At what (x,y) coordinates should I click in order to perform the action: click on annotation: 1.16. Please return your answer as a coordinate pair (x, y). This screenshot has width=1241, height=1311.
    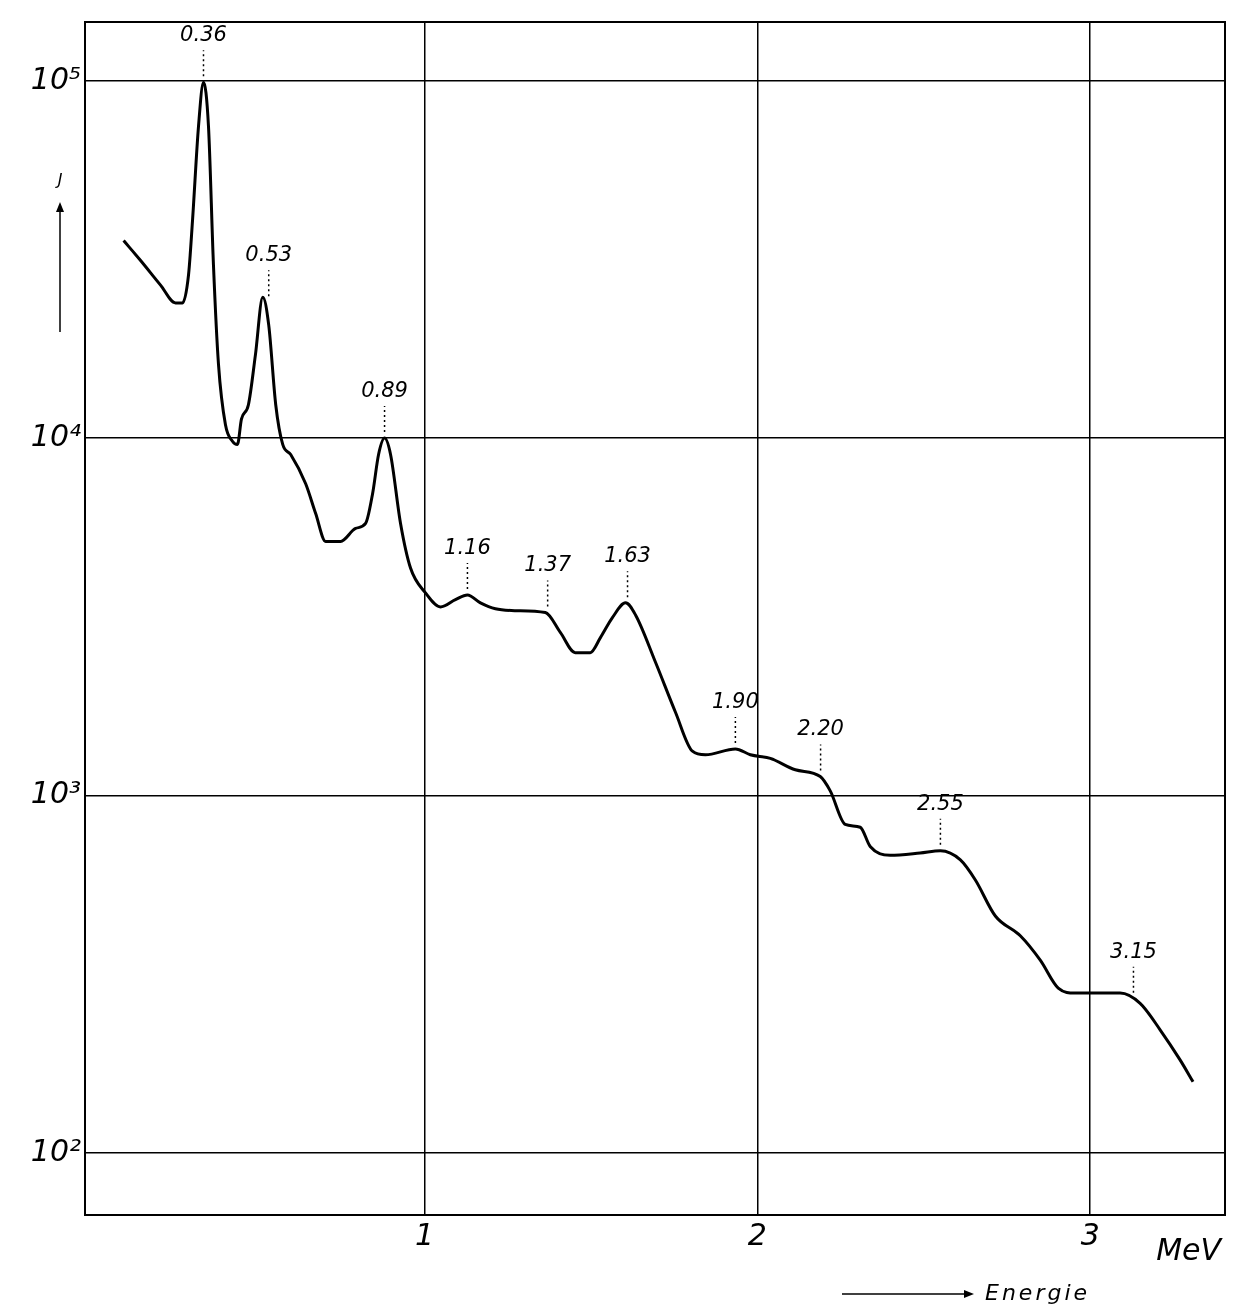
    Looking at the image, I should click on (467, 546).